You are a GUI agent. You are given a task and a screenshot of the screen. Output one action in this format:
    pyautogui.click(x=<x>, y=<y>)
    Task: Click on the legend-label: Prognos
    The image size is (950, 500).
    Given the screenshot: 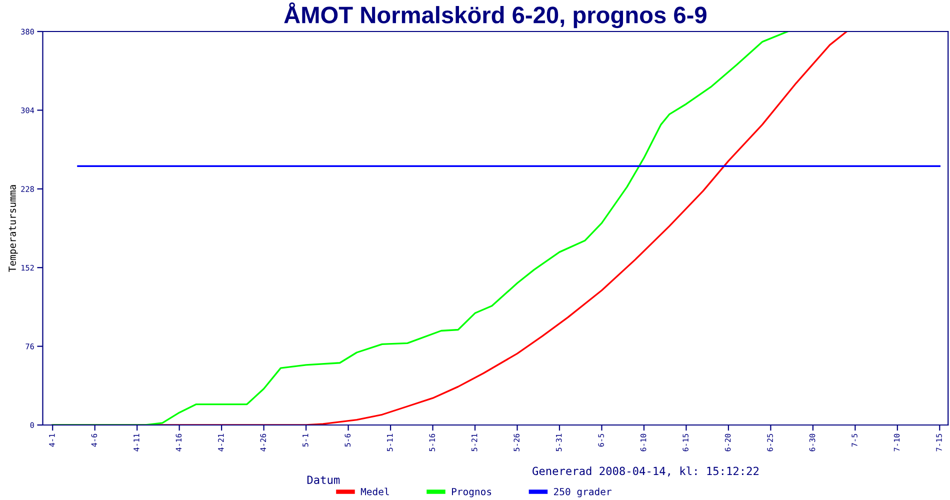 What is the action you would take?
    pyautogui.click(x=472, y=493)
    